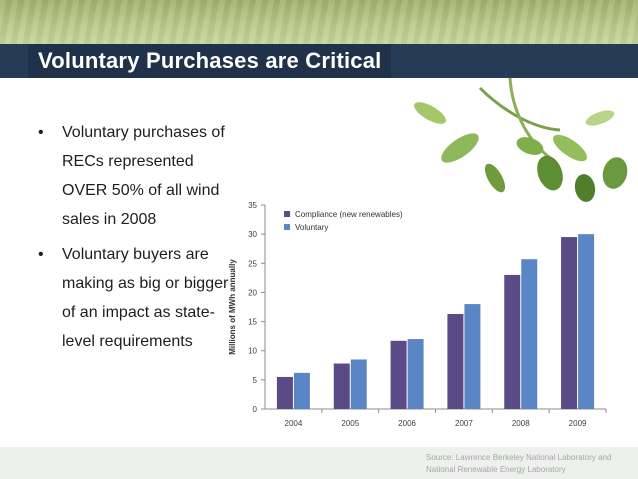 Image resolution: width=638 pixels, height=479 pixels. What do you see at coordinates (252, 234) in the screenshot?
I see `y-tick-label: 30` at bounding box center [252, 234].